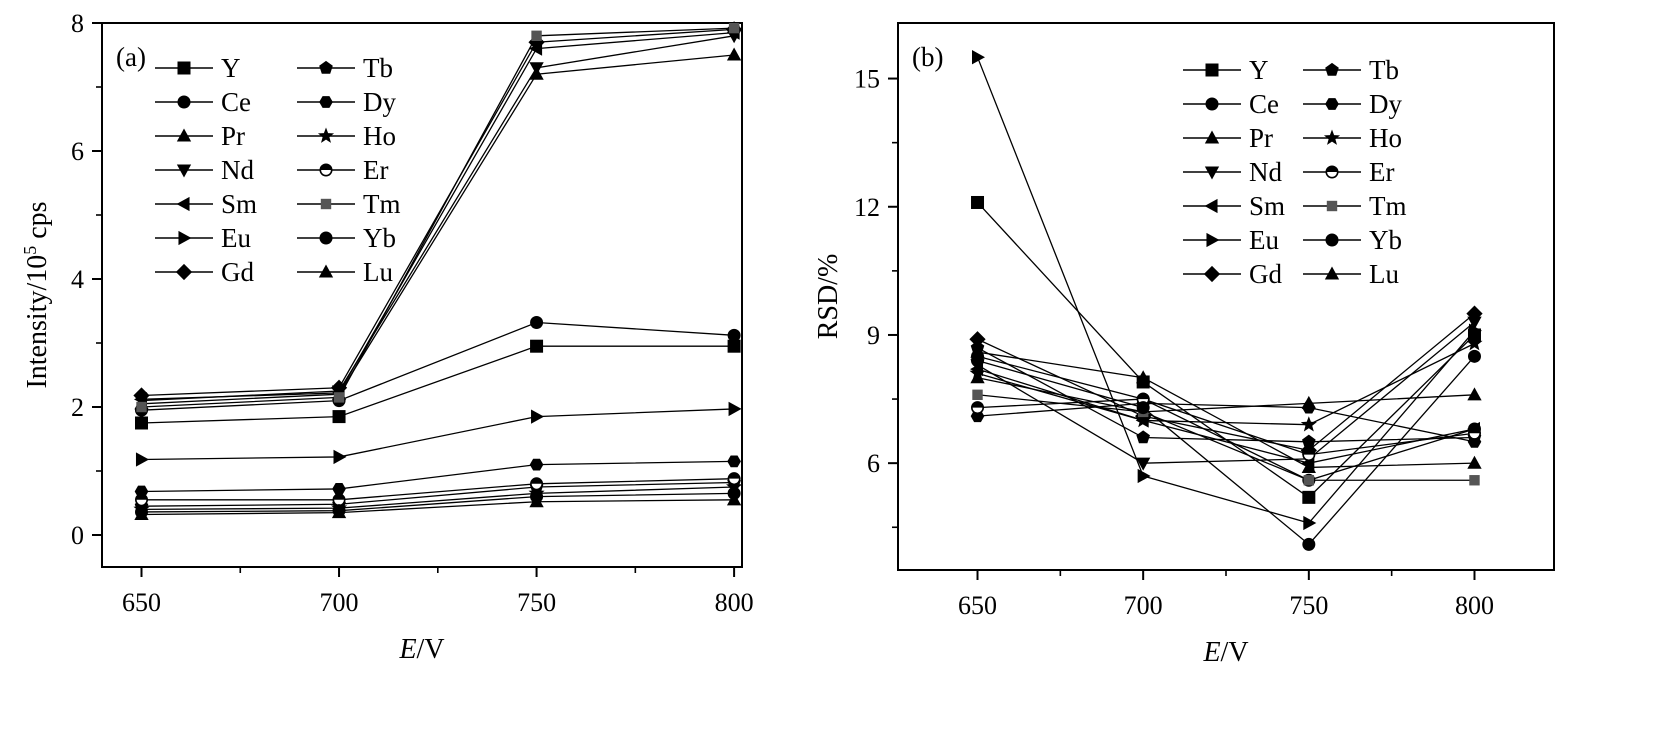  What do you see at coordinates (438, 498) in the screenshot?
I see `series-line-ho` at bounding box center [438, 498].